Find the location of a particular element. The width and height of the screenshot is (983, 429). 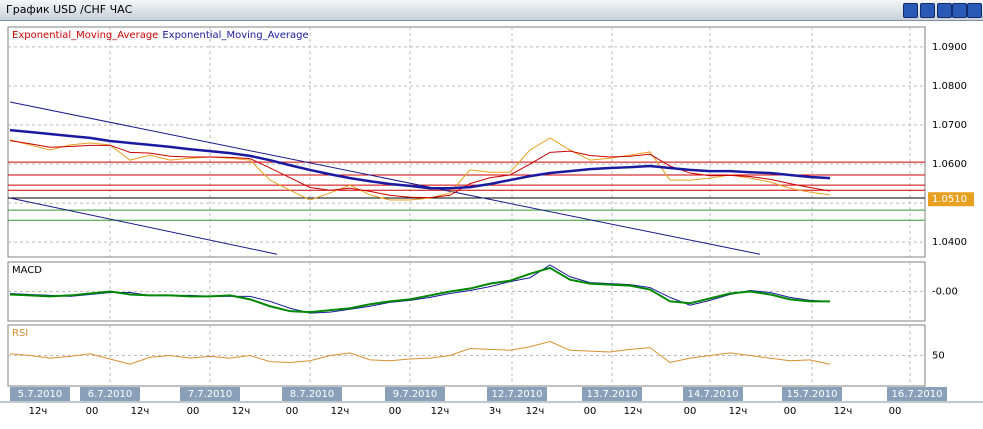

maximize-button is located at coordinates (959, 10).